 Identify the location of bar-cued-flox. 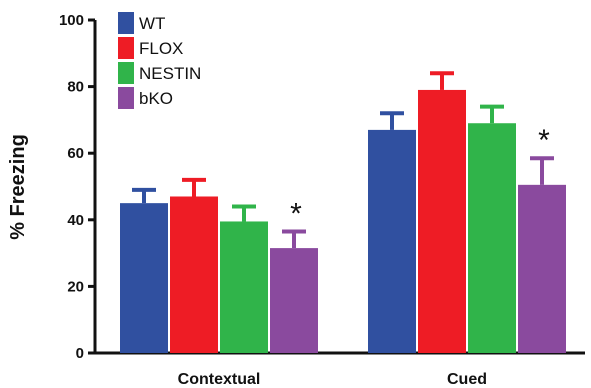
(442, 221).